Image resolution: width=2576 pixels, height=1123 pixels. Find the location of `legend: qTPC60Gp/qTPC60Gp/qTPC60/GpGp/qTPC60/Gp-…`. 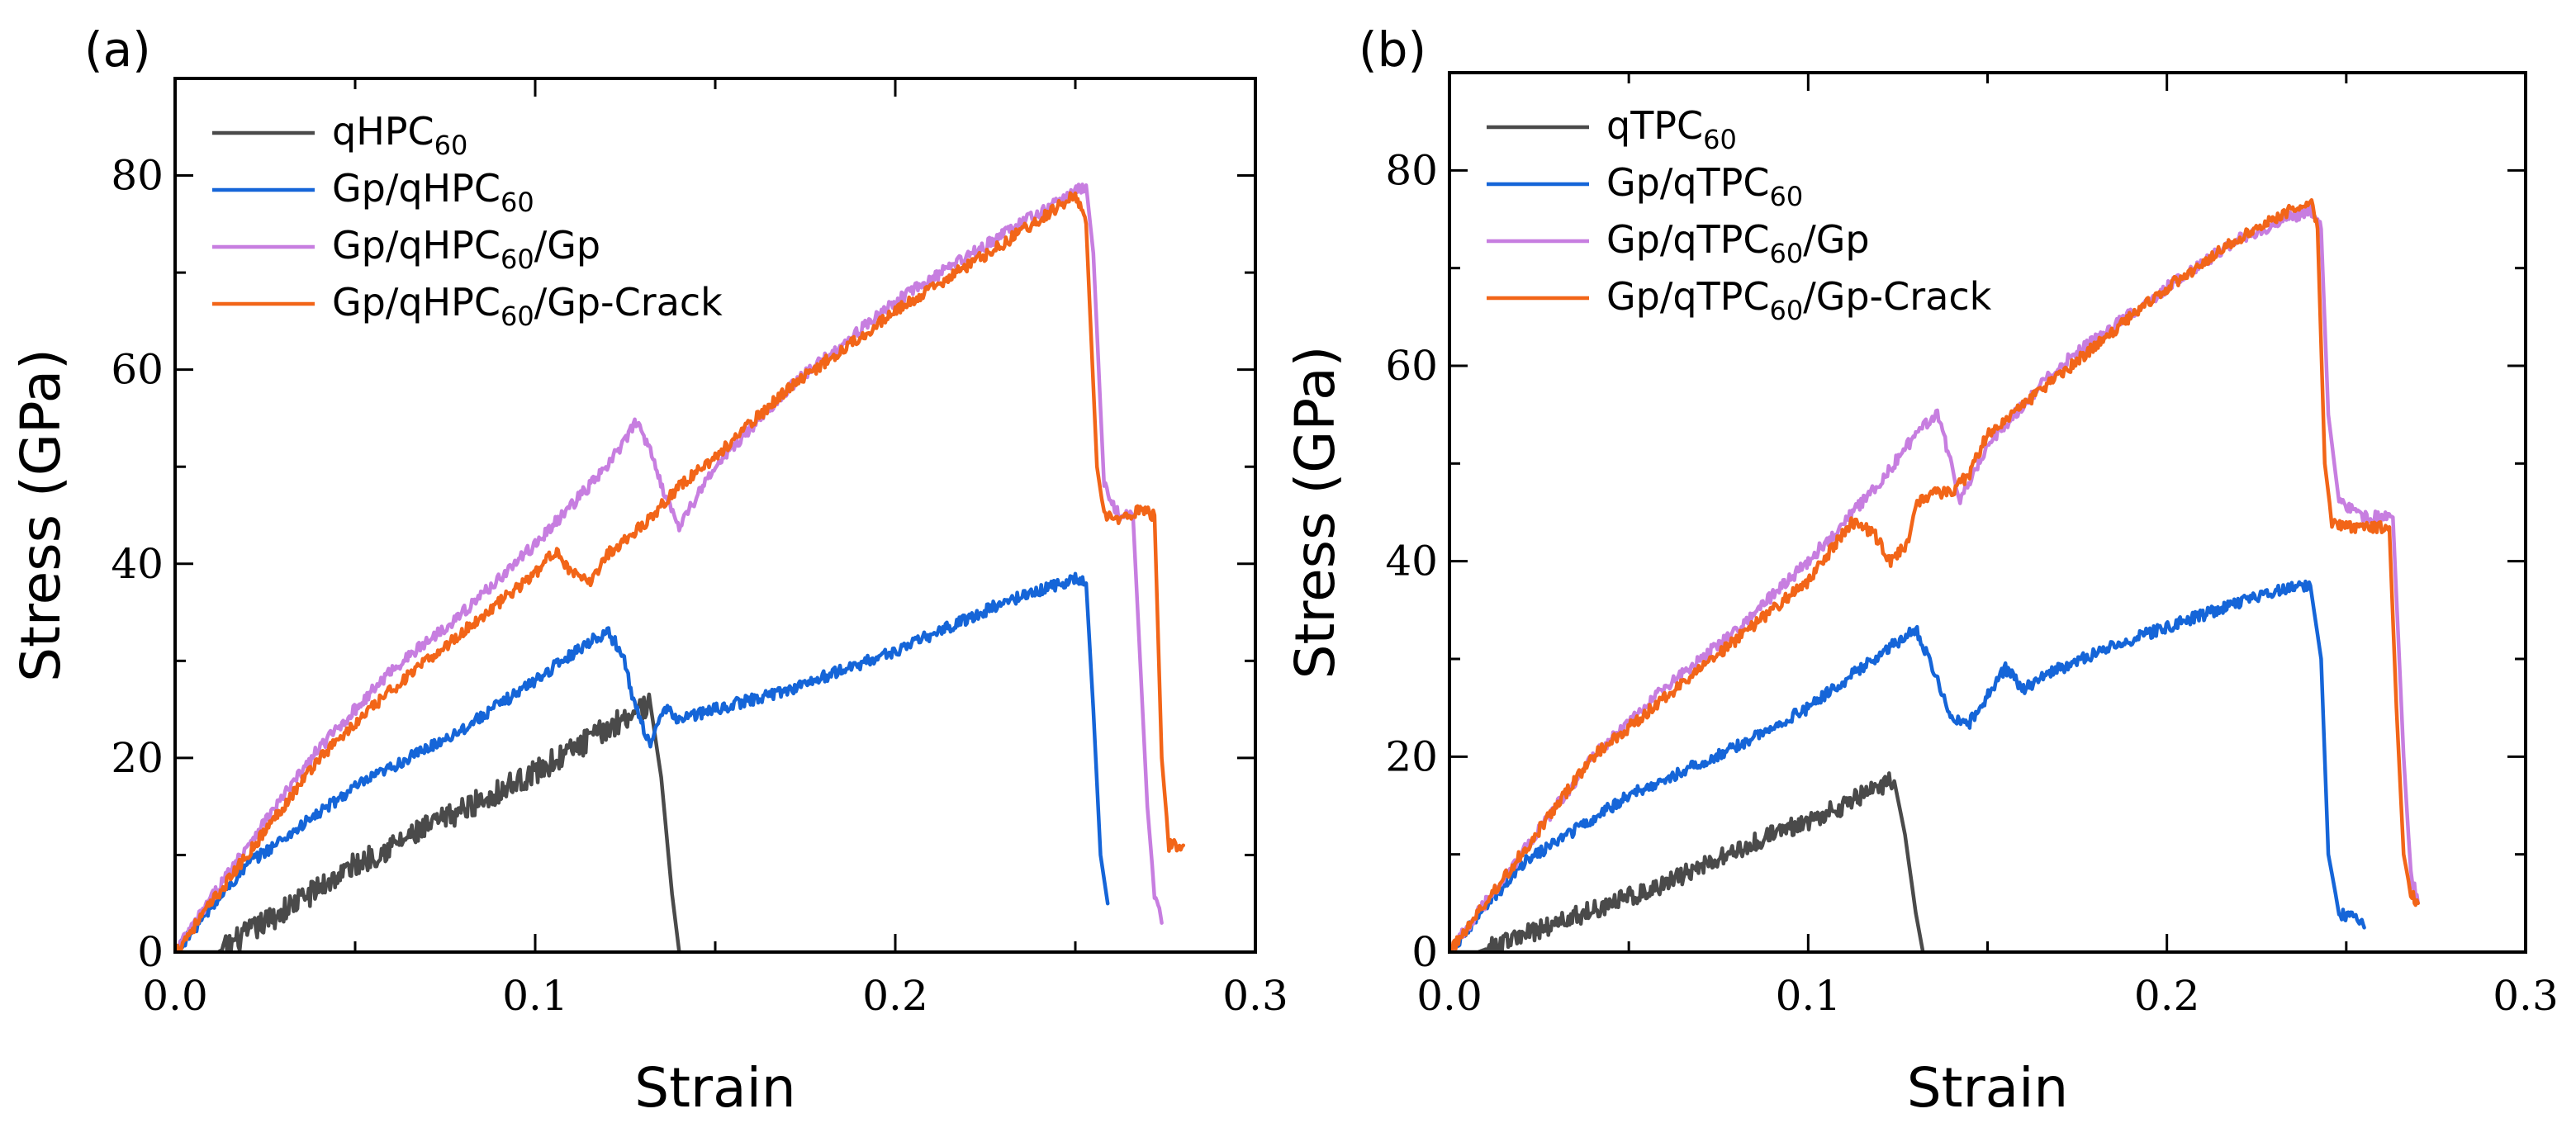

legend: qTPC60Gp/qTPC60Gp/qTPC60/GpGp/qTPC60/Gp-… is located at coordinates (1739, 215).